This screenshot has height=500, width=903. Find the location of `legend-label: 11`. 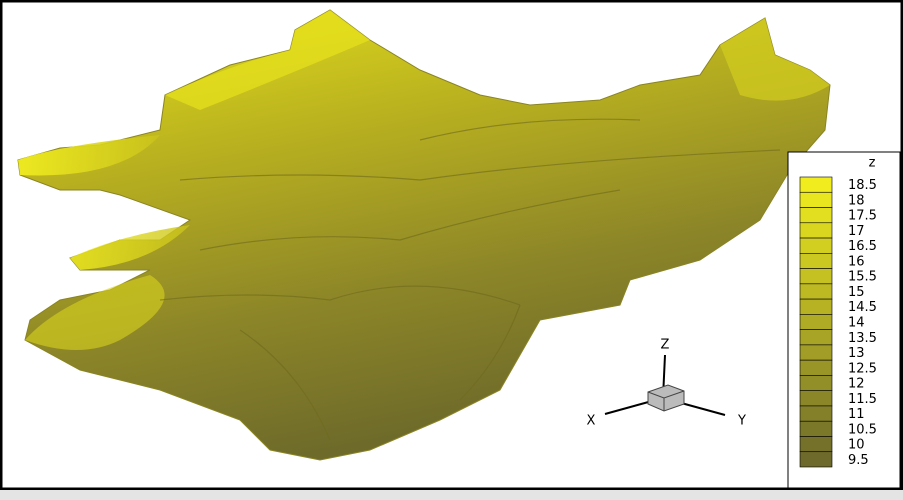

legend-label: 11 is located at coordinates (856, 414).